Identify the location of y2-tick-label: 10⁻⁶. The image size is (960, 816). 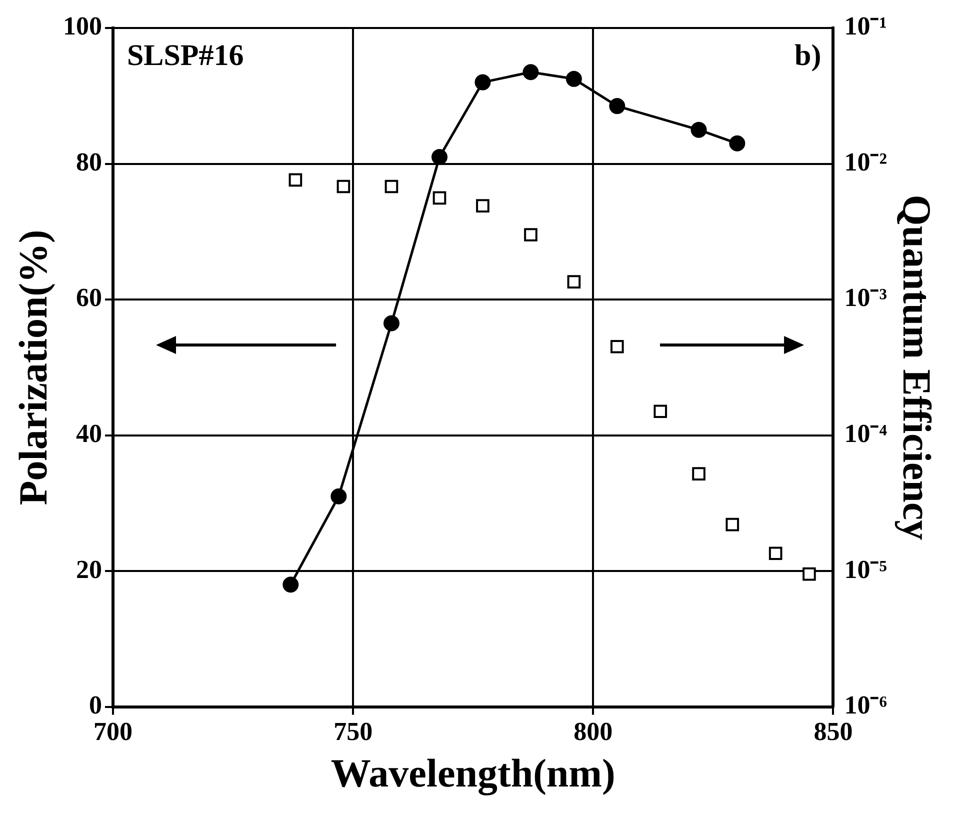
(866, 705).